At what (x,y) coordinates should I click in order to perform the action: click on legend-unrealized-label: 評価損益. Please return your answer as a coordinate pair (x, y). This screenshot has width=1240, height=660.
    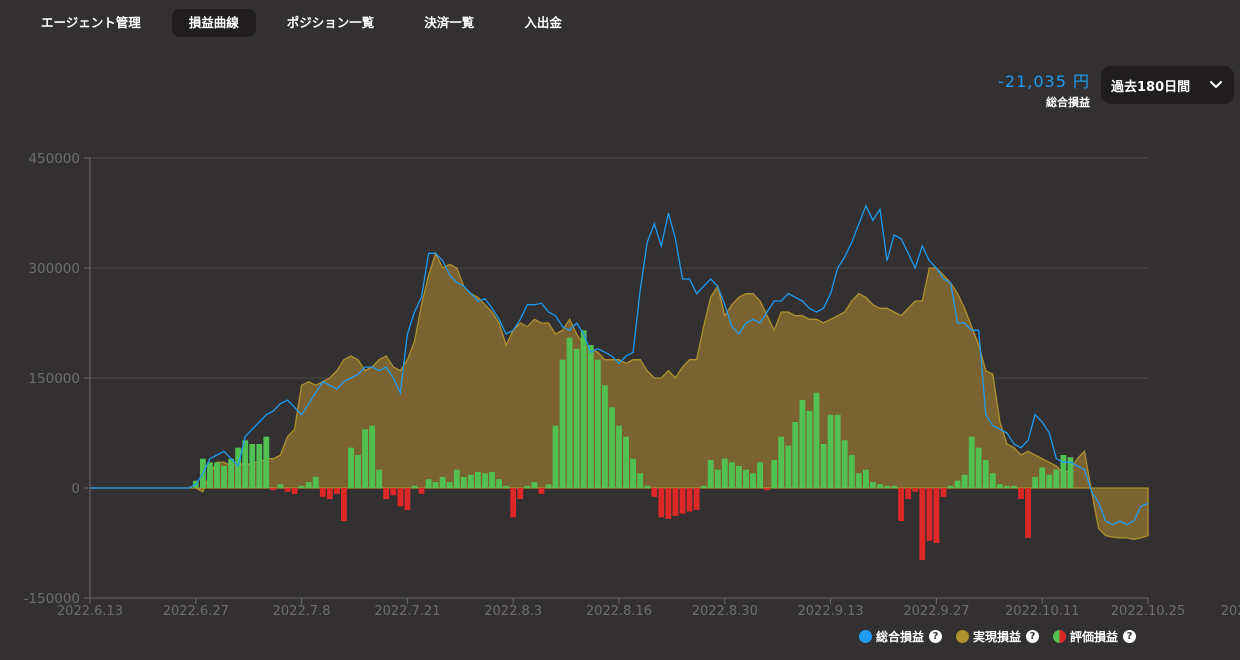
    Looking at the image, I should click on (1093, 637).